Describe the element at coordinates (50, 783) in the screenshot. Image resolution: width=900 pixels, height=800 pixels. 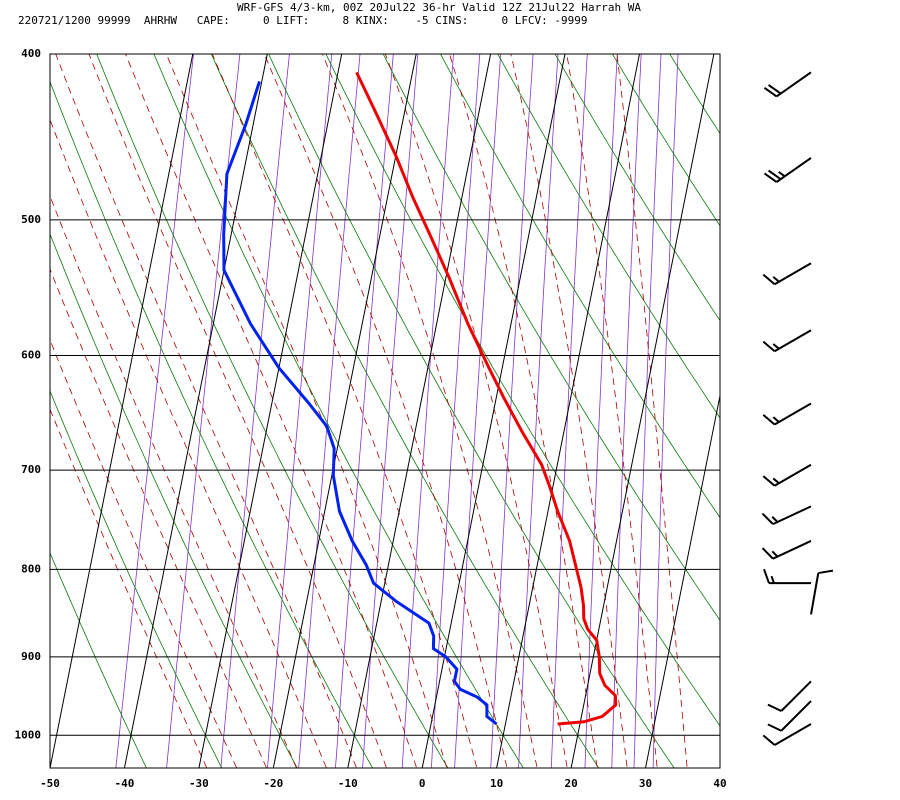
I see `x-tick-label: -50` at that location.